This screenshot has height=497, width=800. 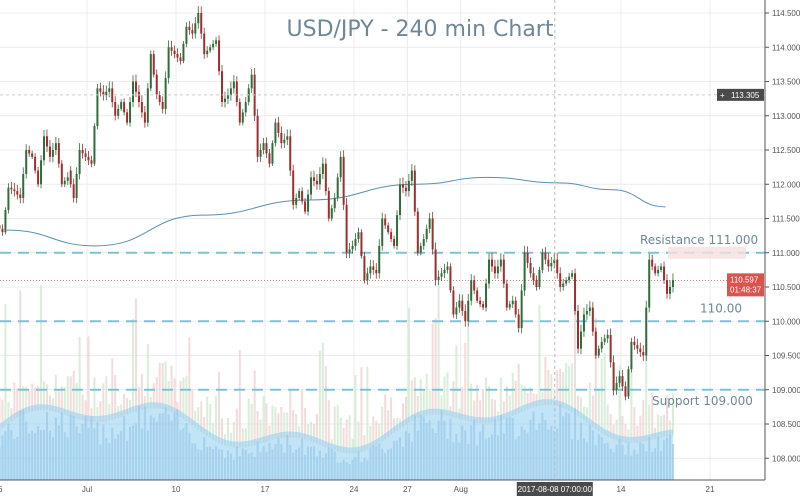 I want to click on price-tick-label: 112.000, so click(x=786, y=184).